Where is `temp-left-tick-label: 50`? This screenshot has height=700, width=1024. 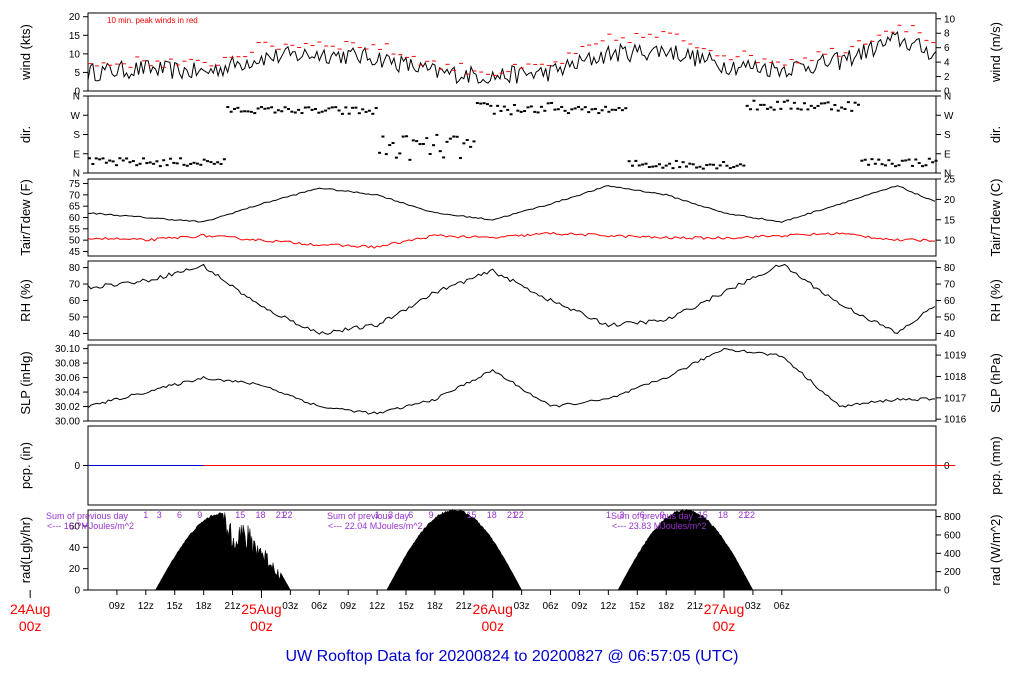
temp-left-tick-label: 50 is located at coordinates (75, 241).